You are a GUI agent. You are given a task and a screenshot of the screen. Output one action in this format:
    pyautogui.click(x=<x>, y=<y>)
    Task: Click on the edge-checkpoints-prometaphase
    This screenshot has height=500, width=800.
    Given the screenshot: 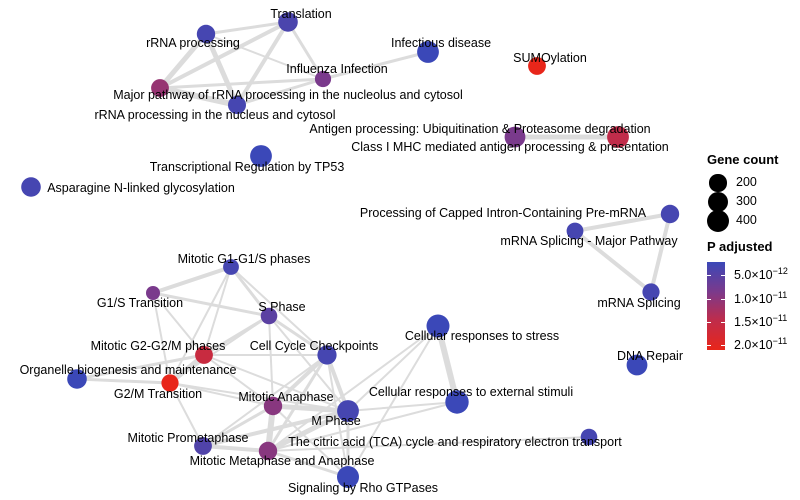 What is the action you would take?
    pyautogui.click(x=265, y=400)
    